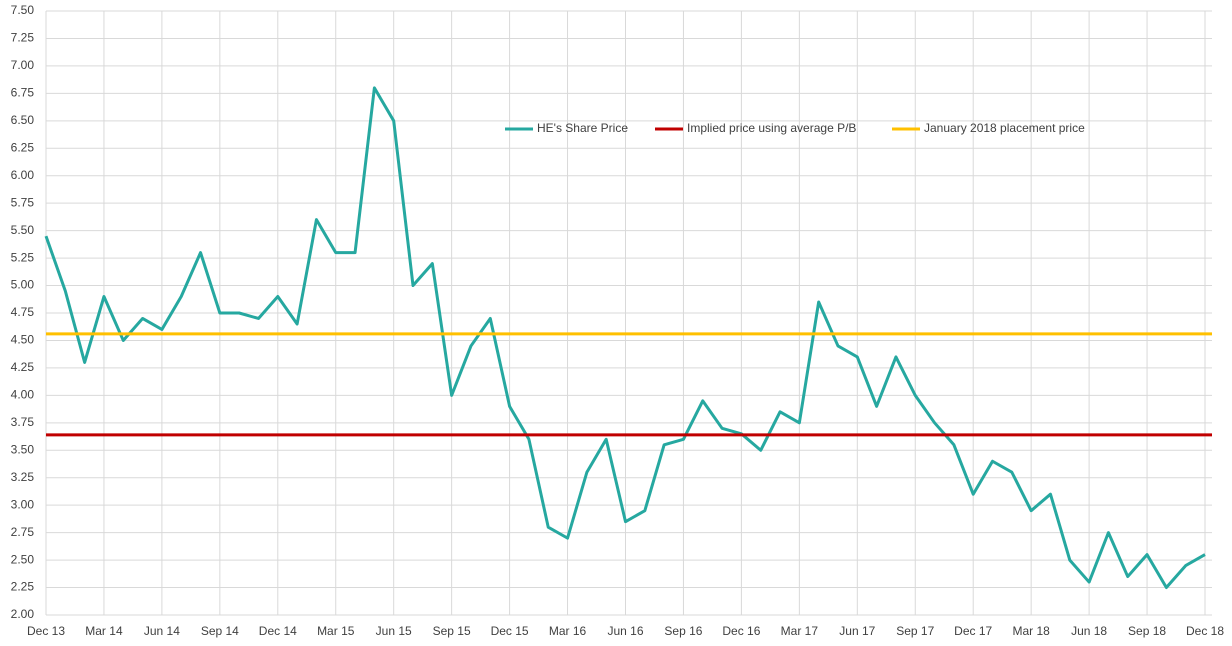 The height and width of the screenshot is (646, 1232). What do you see at coordinates (23, 477) in the screenshot?
I see `y-tick-label: 3.25` at bounding box center [23, 477].